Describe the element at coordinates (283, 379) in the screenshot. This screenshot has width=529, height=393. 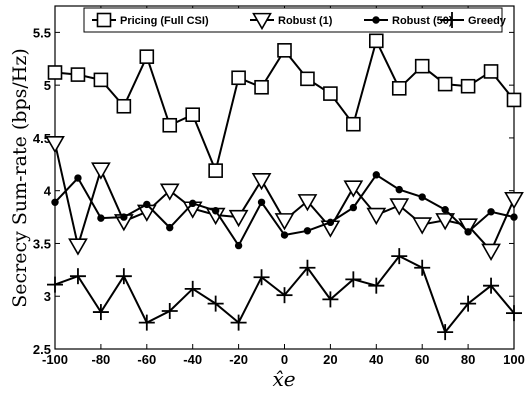
I see `x-axis-title: x̂e` at that location.